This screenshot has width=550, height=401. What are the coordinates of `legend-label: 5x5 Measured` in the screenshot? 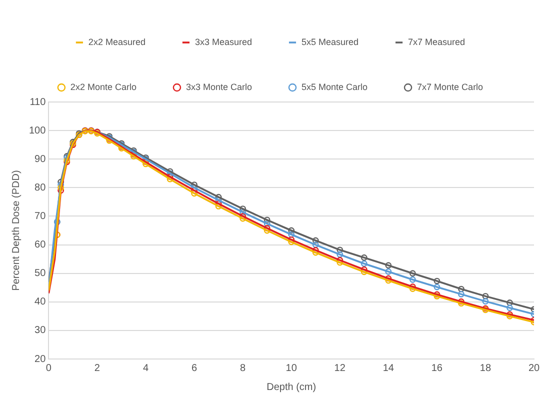 It's located at (330, 41).